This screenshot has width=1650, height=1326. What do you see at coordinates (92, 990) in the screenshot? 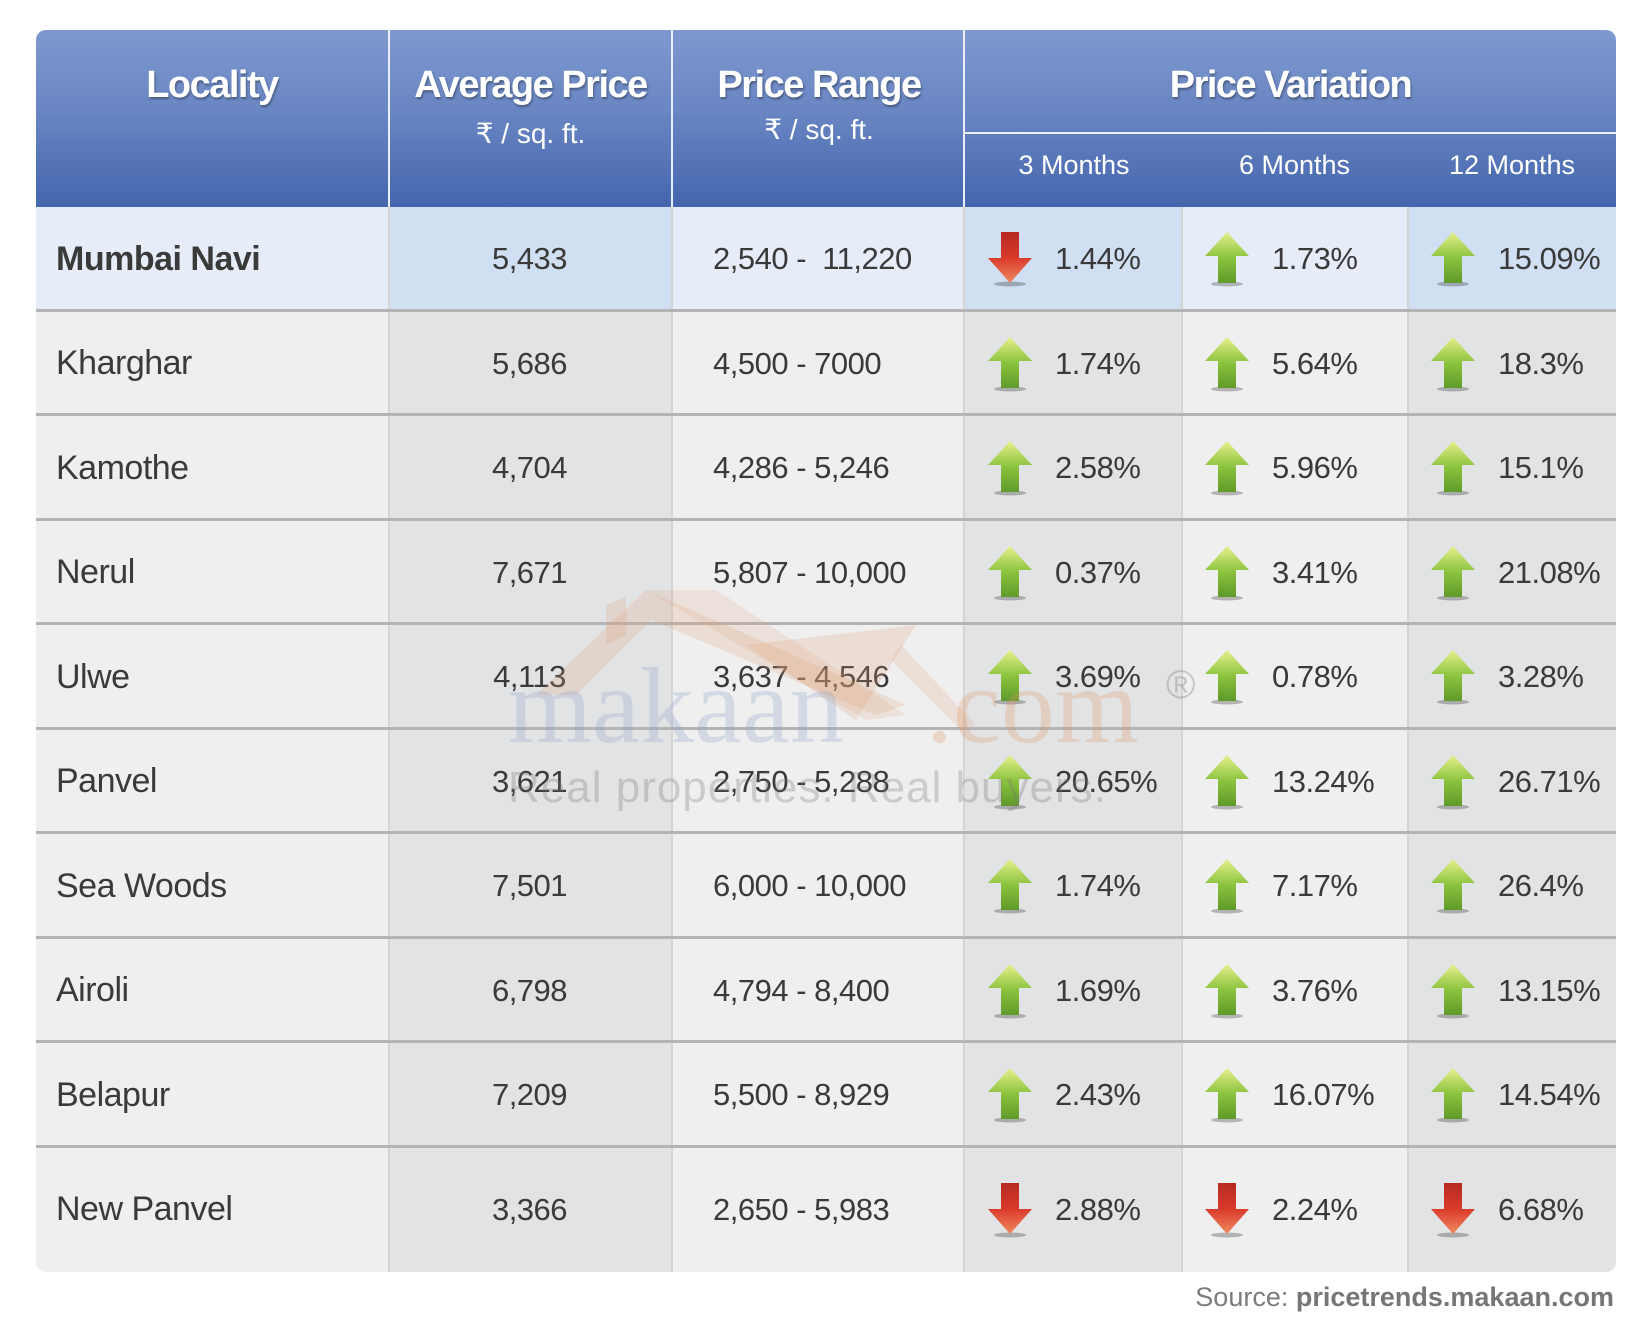
I see `locality-name: Airoli` at bounding box center [92, 990].